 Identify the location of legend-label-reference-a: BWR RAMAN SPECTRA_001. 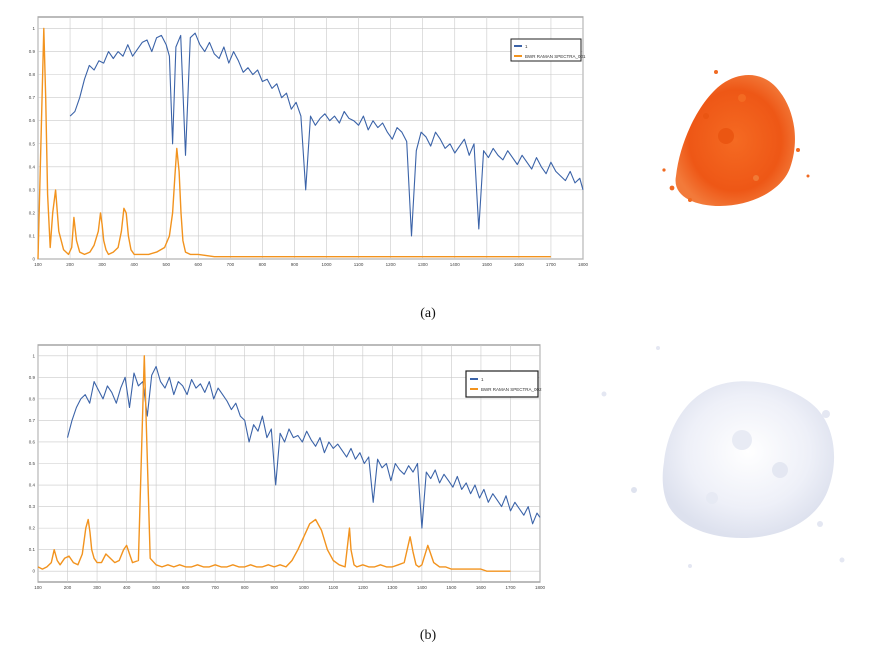
(555, 56).